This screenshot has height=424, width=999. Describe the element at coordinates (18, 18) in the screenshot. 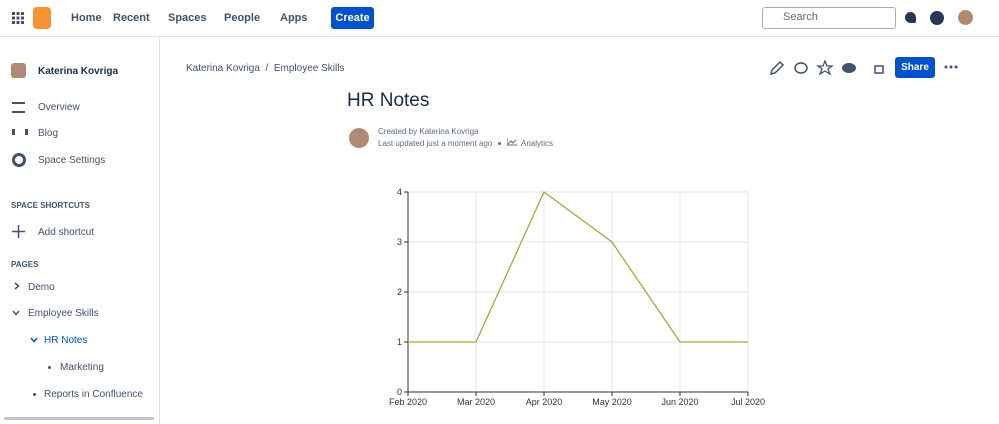

I see `app-switcher` at that location.